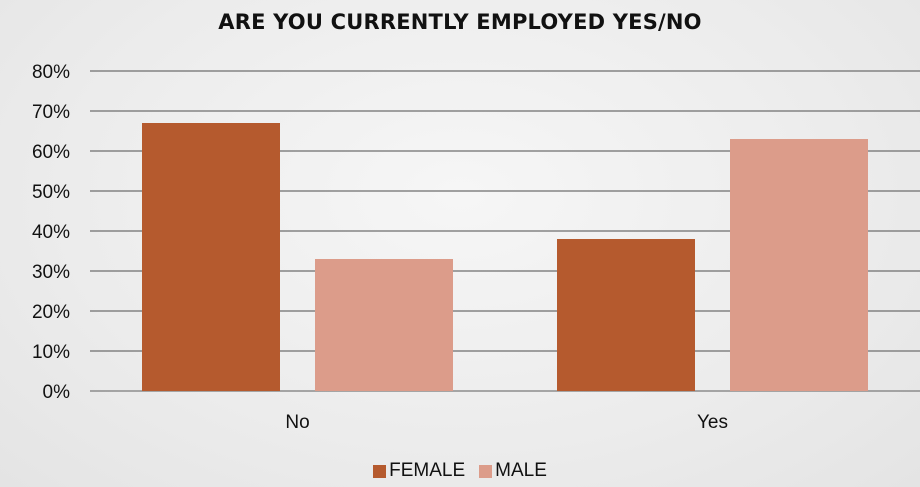 Image resolution: width=920 pixels, height=487 pixels. I want to click on x-tick-label: No, so click(297, 422).